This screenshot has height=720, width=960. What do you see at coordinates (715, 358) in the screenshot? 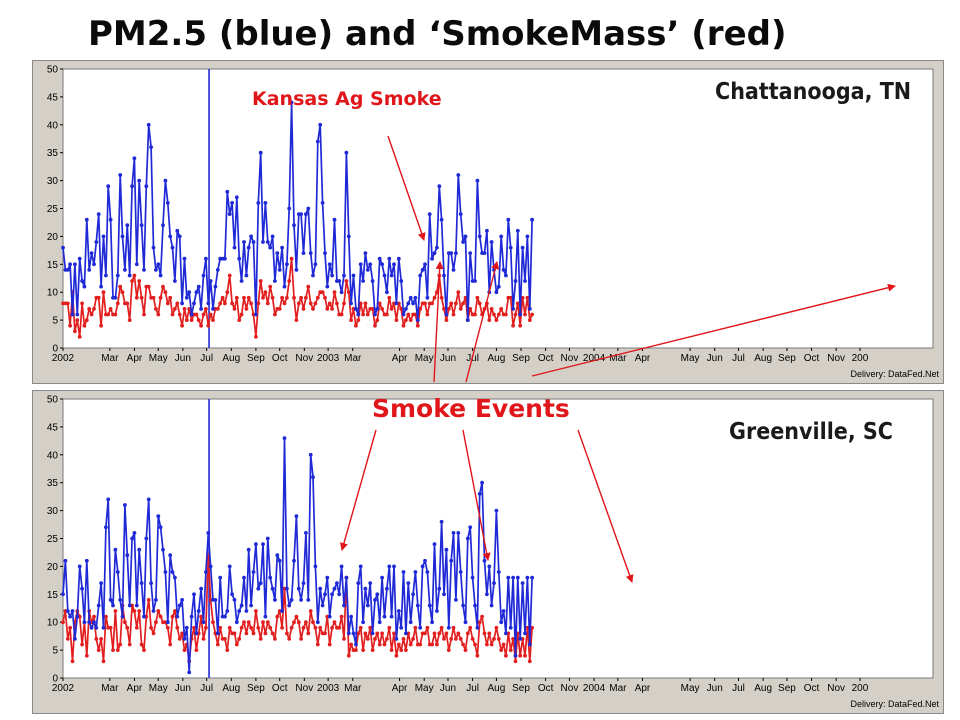
I see `chattanooga-x-tick-label: Jun` at bounding box center [715, 358].